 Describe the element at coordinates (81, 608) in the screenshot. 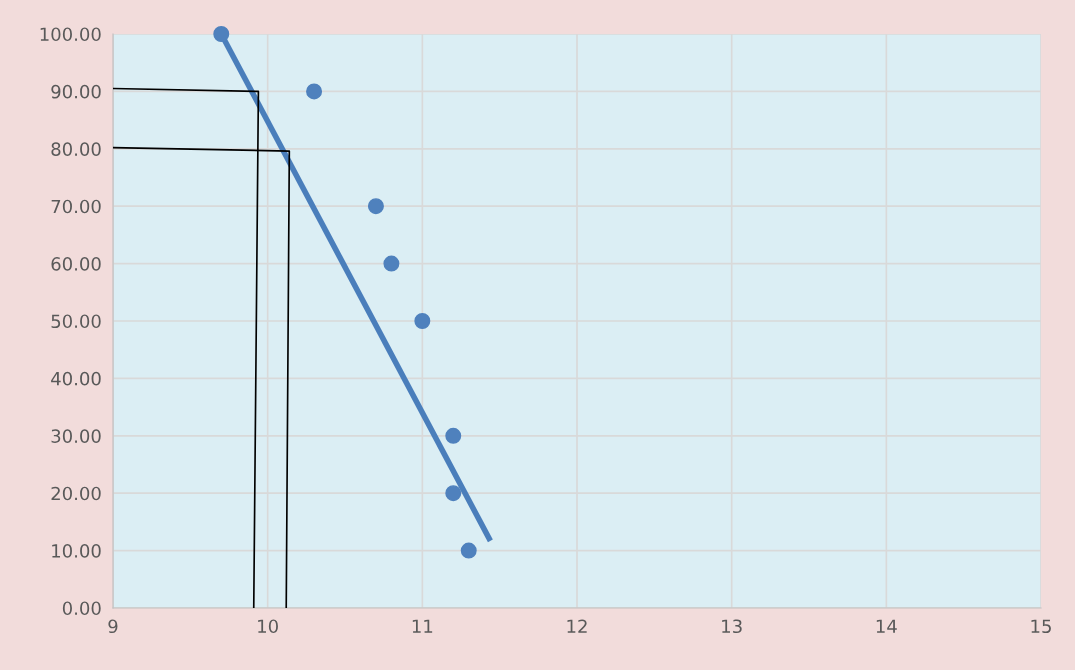

I see `y-tick-label: 0.00` at that location.